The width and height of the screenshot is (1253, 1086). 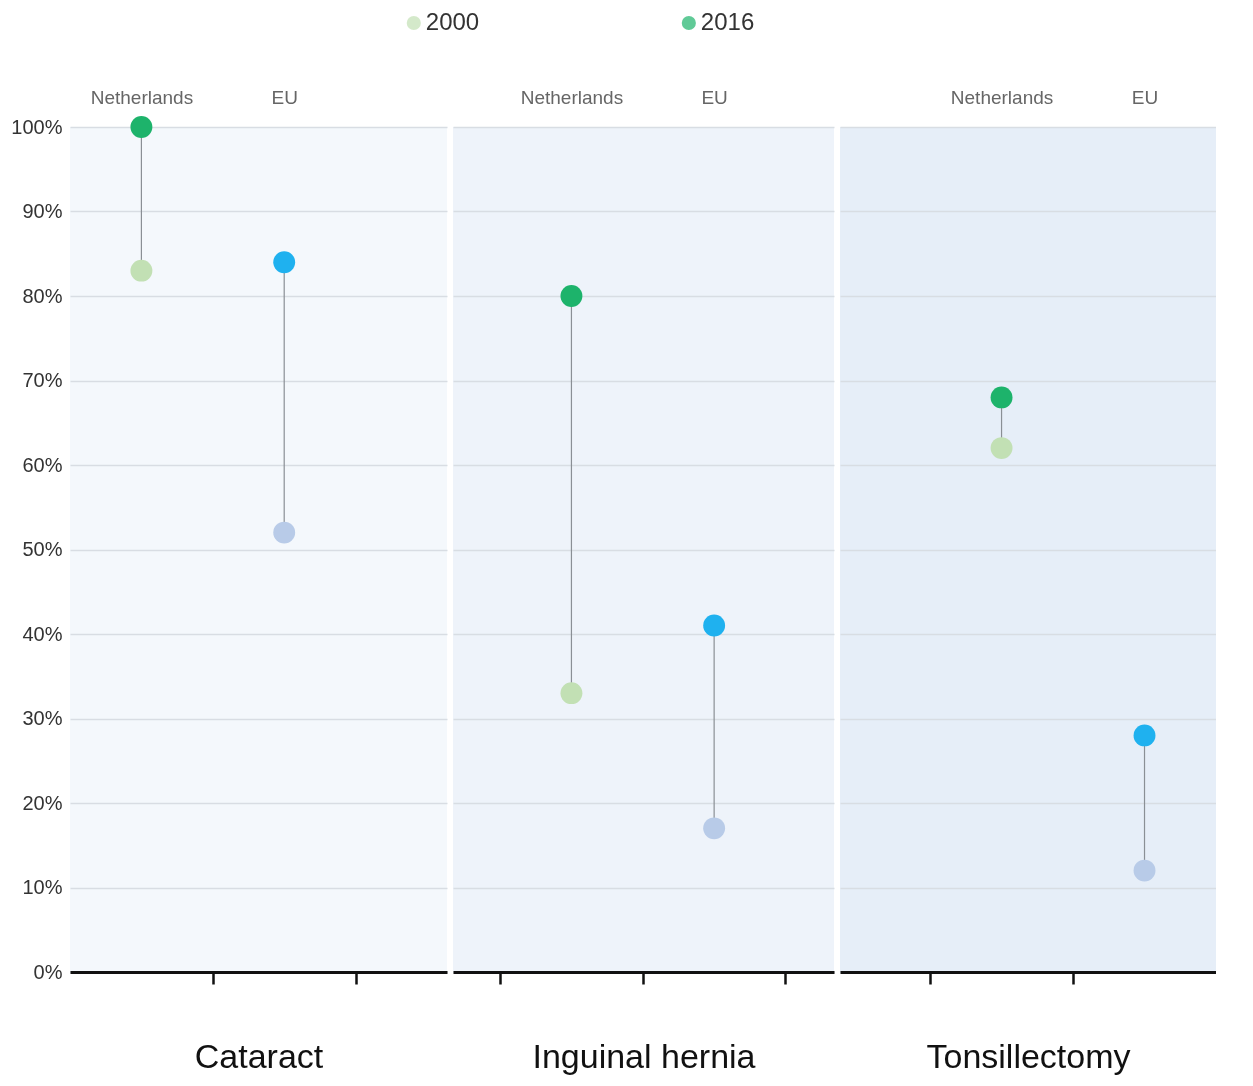 What do you see at coordinates (42, 802) in the screenshot?
I see `y-tick-label: 20%` at bounding box center [42, 802].